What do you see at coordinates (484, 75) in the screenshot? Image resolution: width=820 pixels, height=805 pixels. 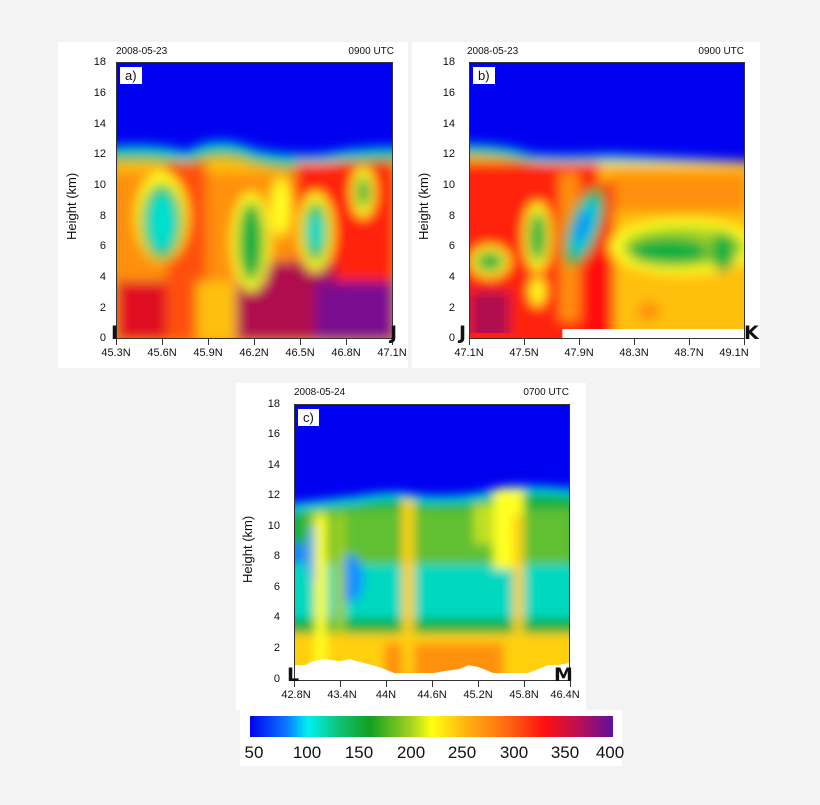 I see `panel-b-label: b)` at bounding box center [484, 75].